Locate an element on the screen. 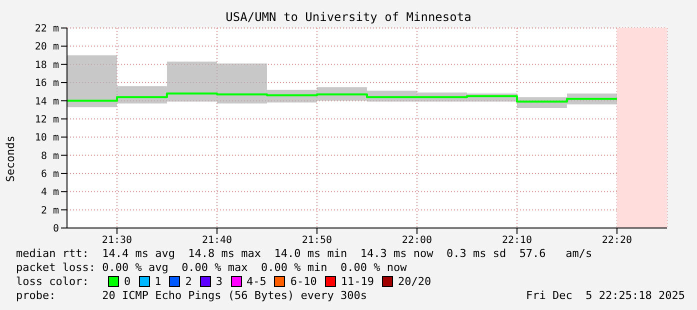 The image size is (697, 310). y-tick-label: 2 m is located at coordinates (49, 210).